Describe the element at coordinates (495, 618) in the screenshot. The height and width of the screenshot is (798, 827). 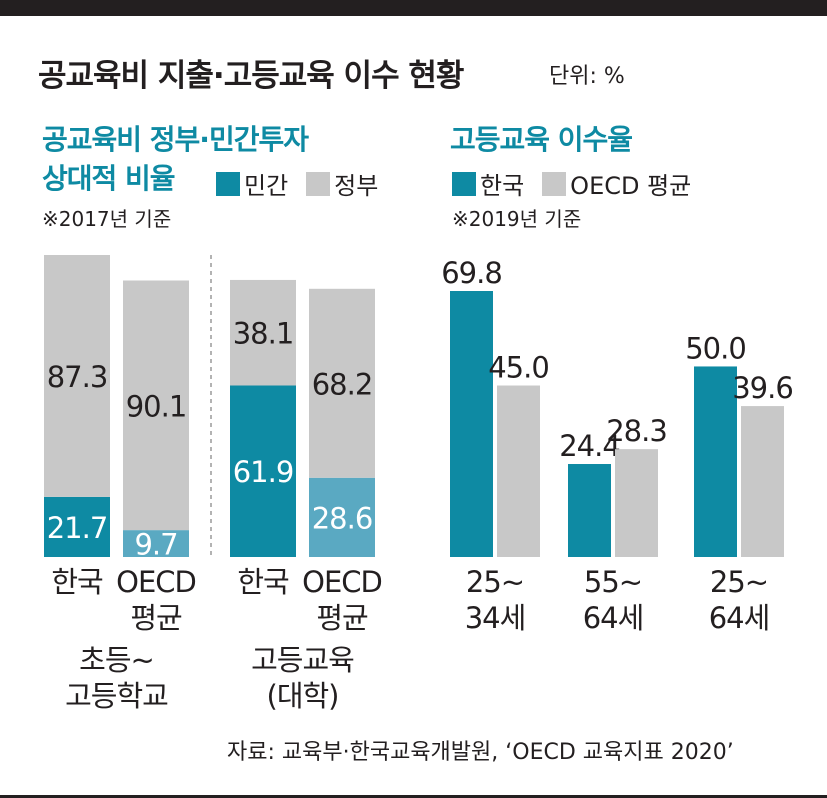
I see `age-category-label-0-line: 34세` at that location.